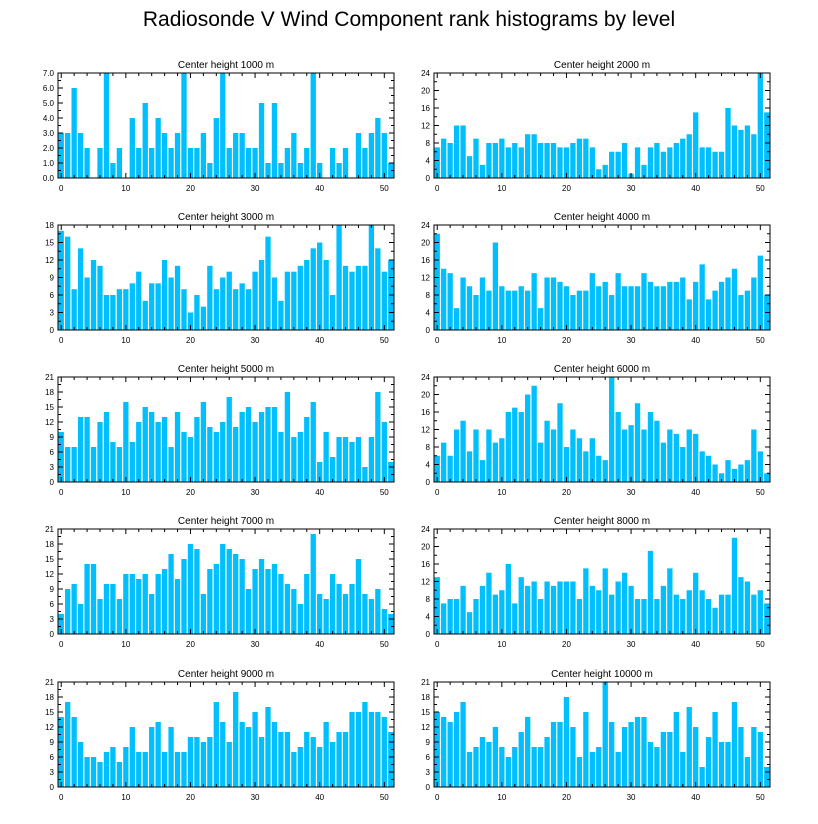 The height and width of the screenshot is (824, 818). I want to click on x-tick-label: 30, so click(631, 188).